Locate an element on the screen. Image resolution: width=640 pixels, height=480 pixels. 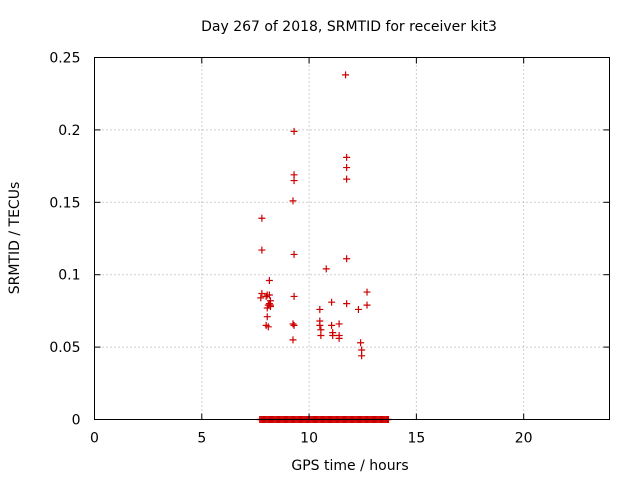
y-tick-label: 0.2 is located at coordinates (69, 131).